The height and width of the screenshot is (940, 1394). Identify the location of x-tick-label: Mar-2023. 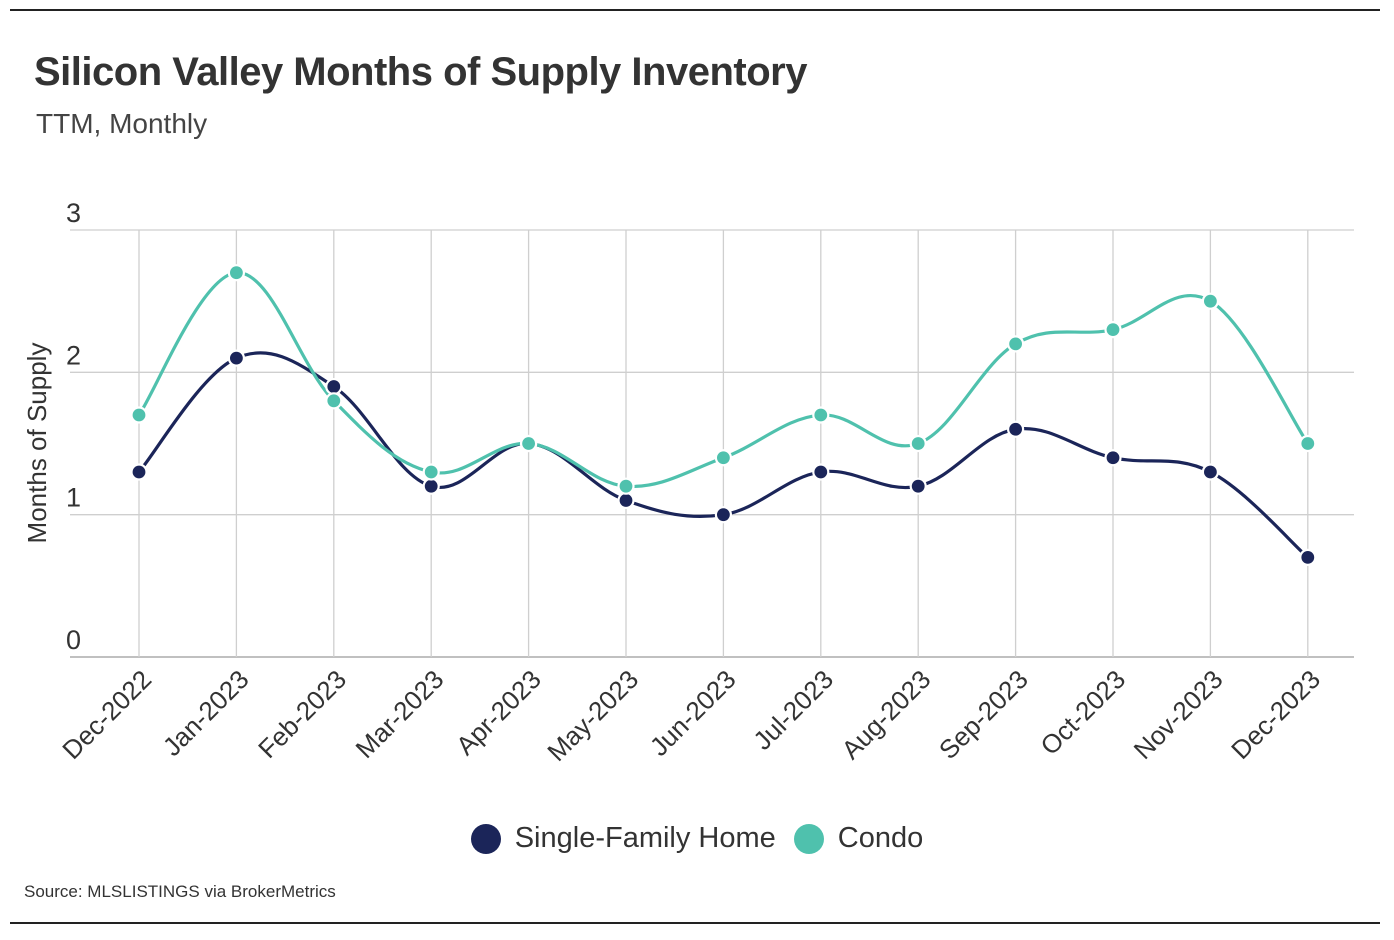
(400, 714).